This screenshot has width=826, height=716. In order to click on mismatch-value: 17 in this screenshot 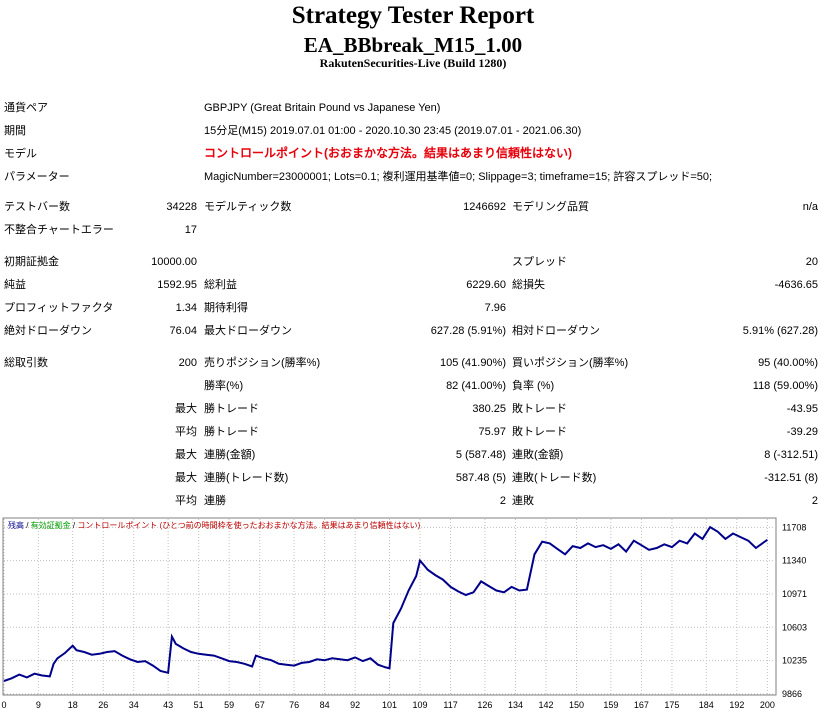, I will do `click(190, 230)`.